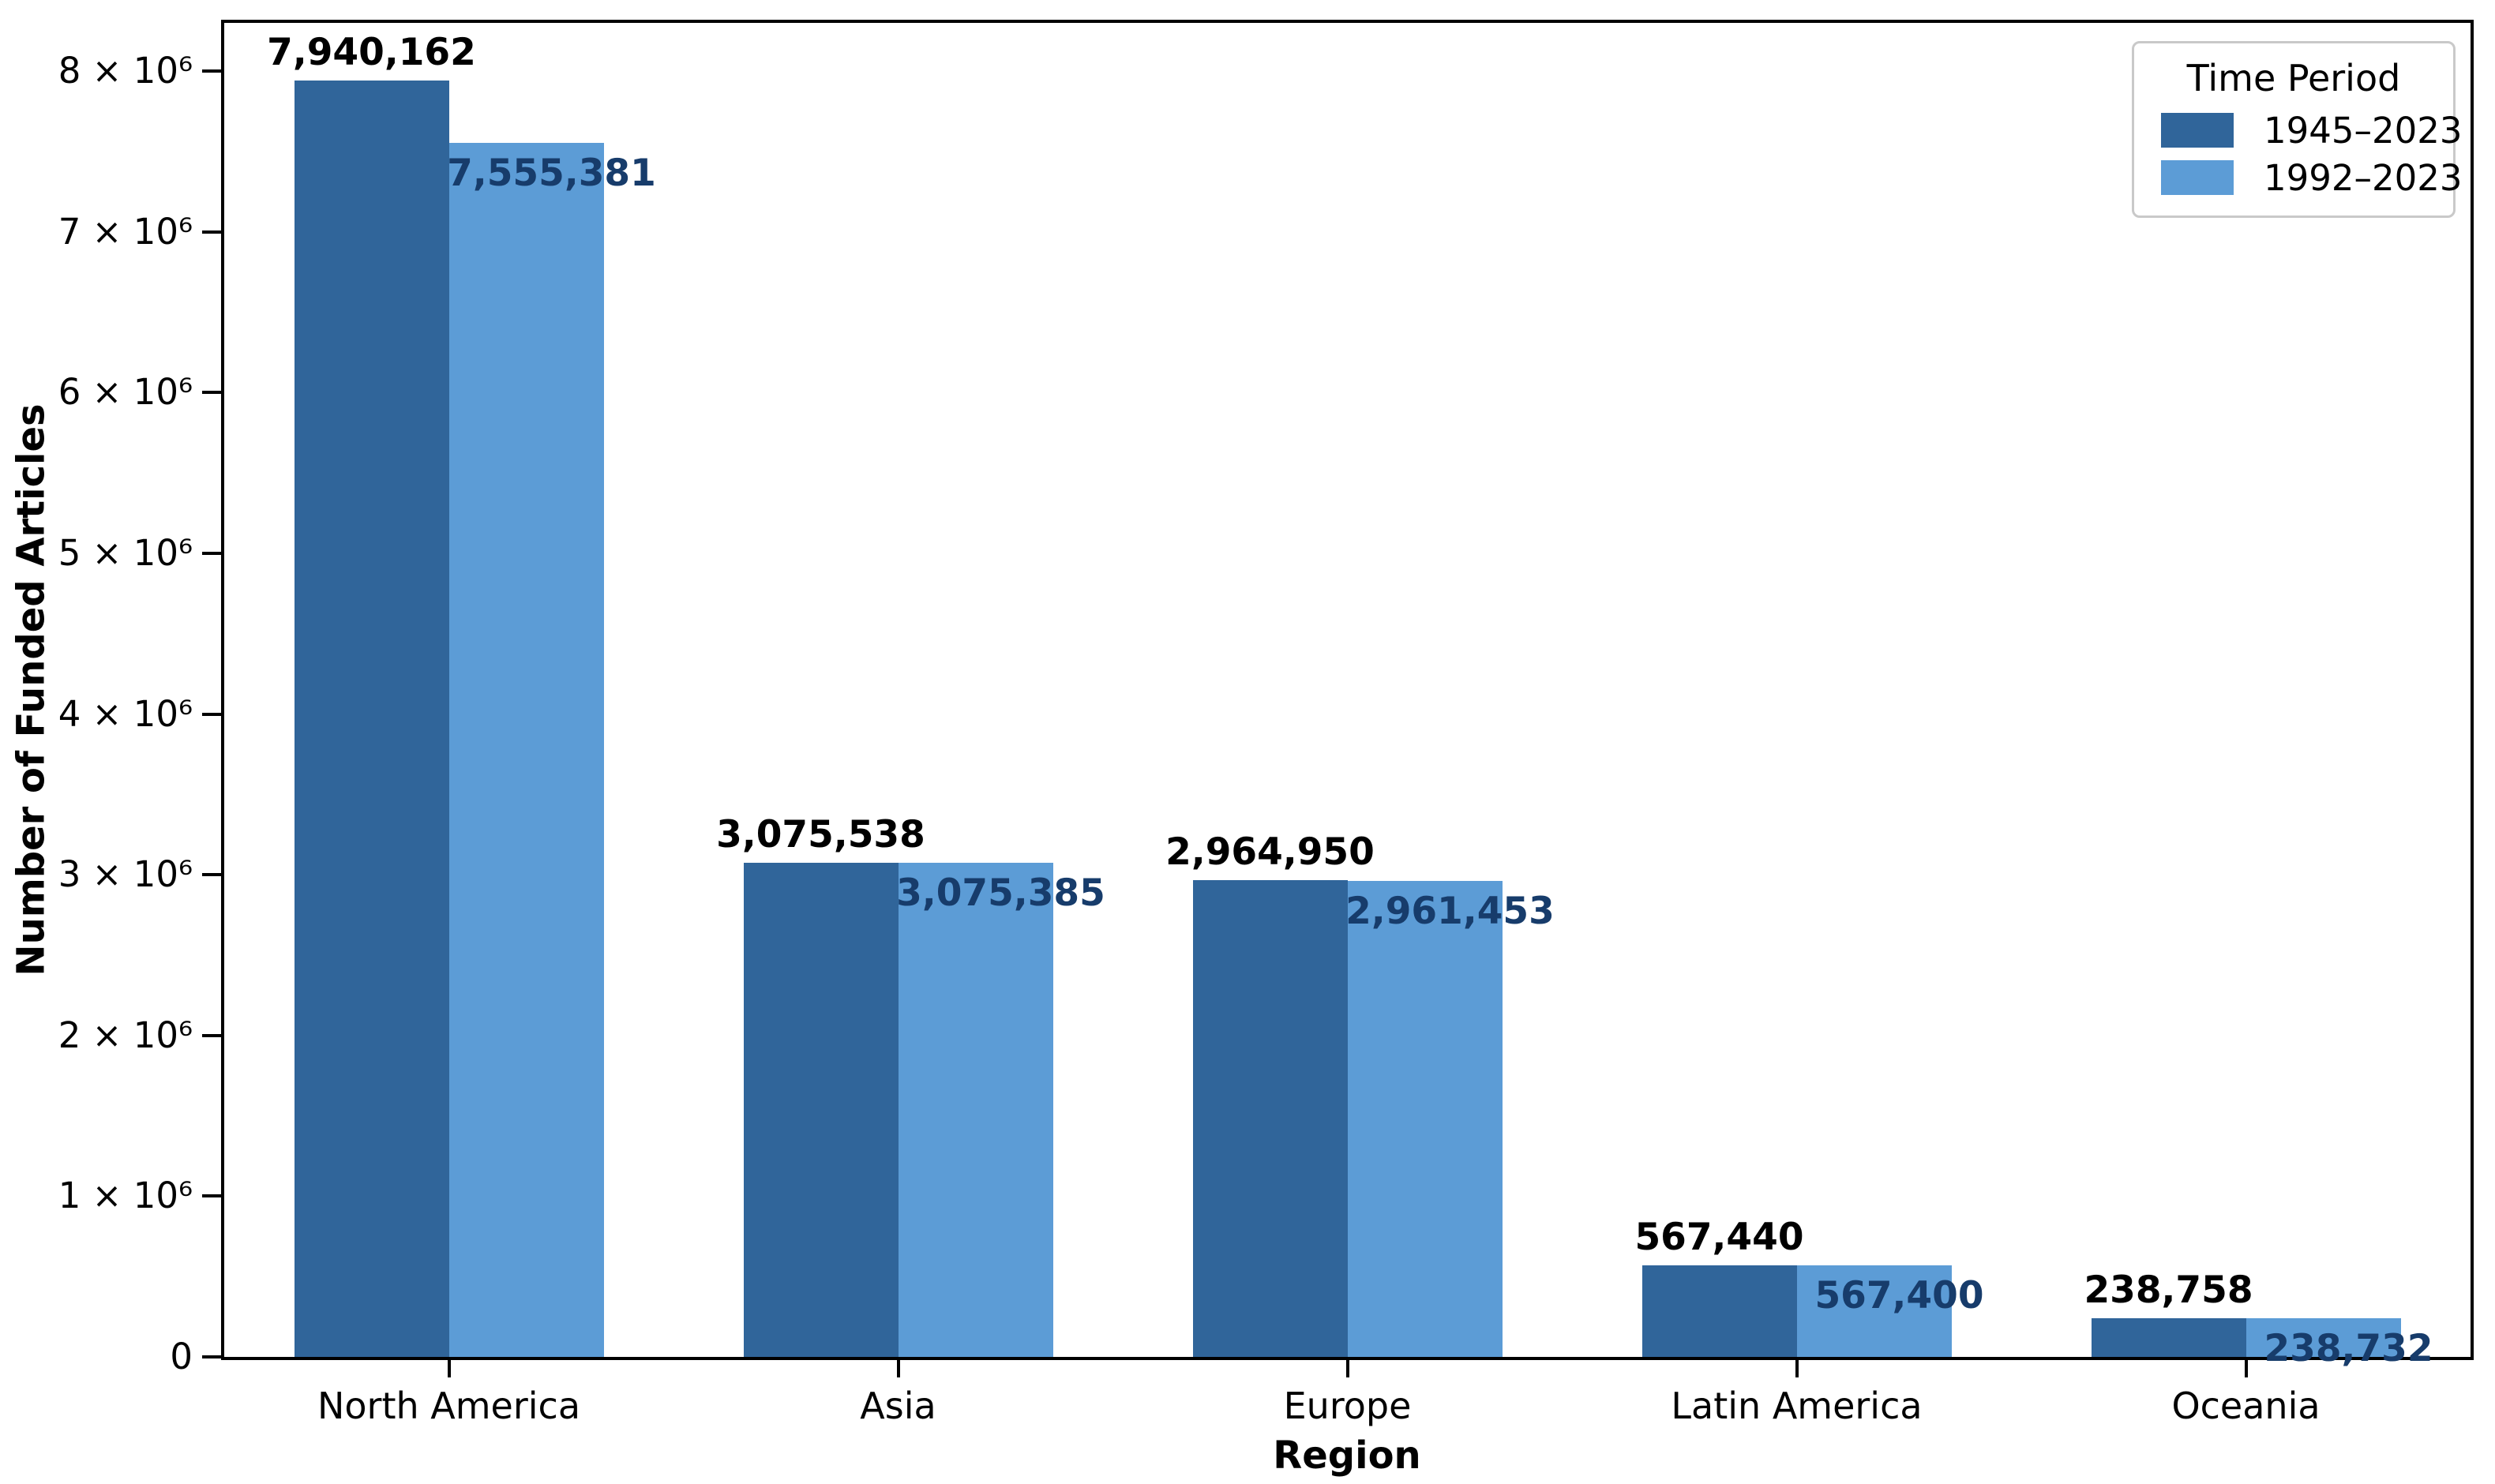 The image size is (2495, 1484). Describe the element at coordinates (1000, 893) in the screenshot. I see `bar-value-label-1992-2023-asia: 3,075,385` at that location.